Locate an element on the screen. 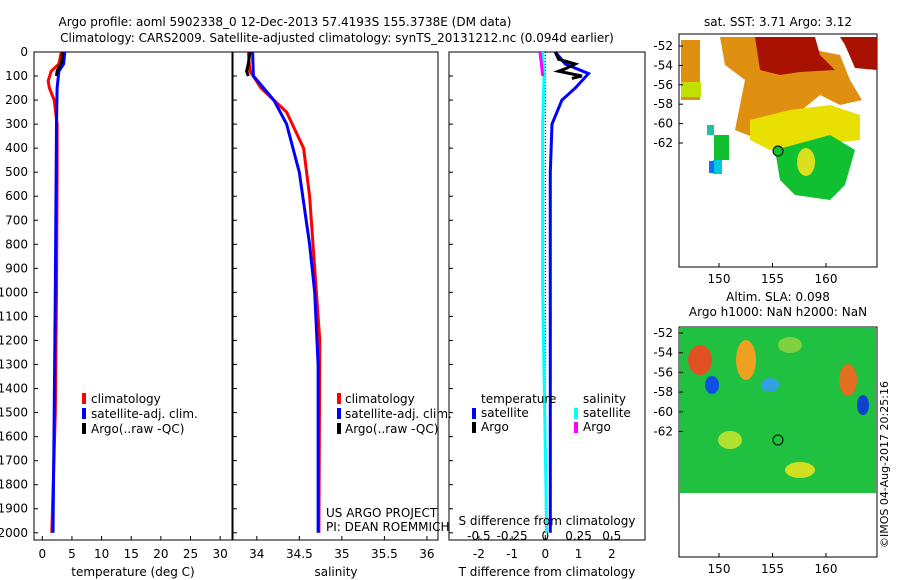 The width and height of the screenshot is (900, 580). legend-swatch-t-argo is located at coordinates (474, 427).